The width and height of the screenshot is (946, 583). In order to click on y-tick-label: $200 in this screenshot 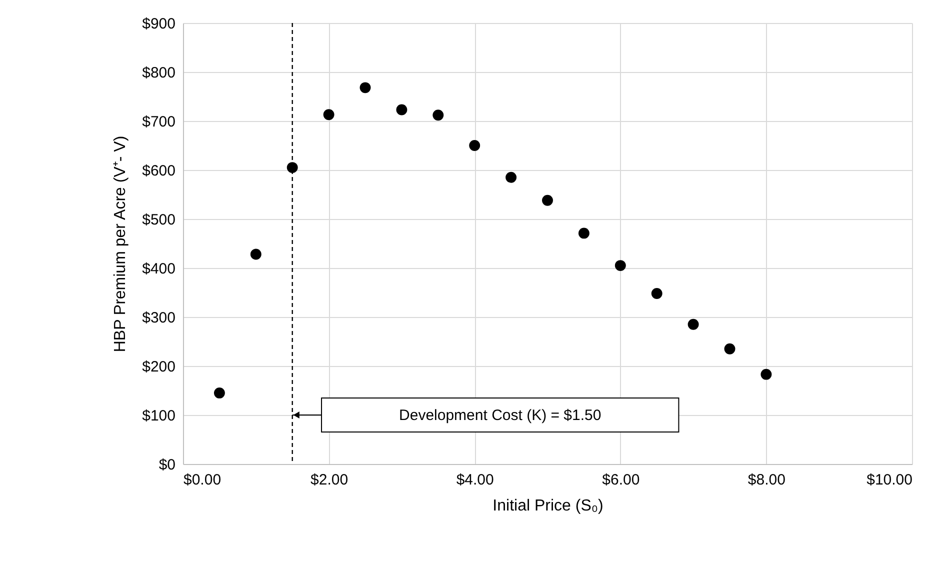, I will do `click(159, 367)`.